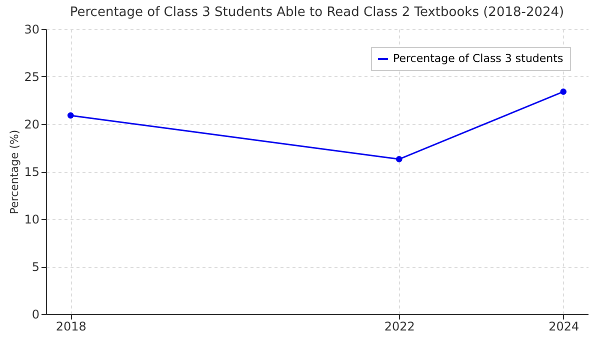 This screenshot has height=338, width=600. I want to click on y-tick-label: 30, so click(32, 29).